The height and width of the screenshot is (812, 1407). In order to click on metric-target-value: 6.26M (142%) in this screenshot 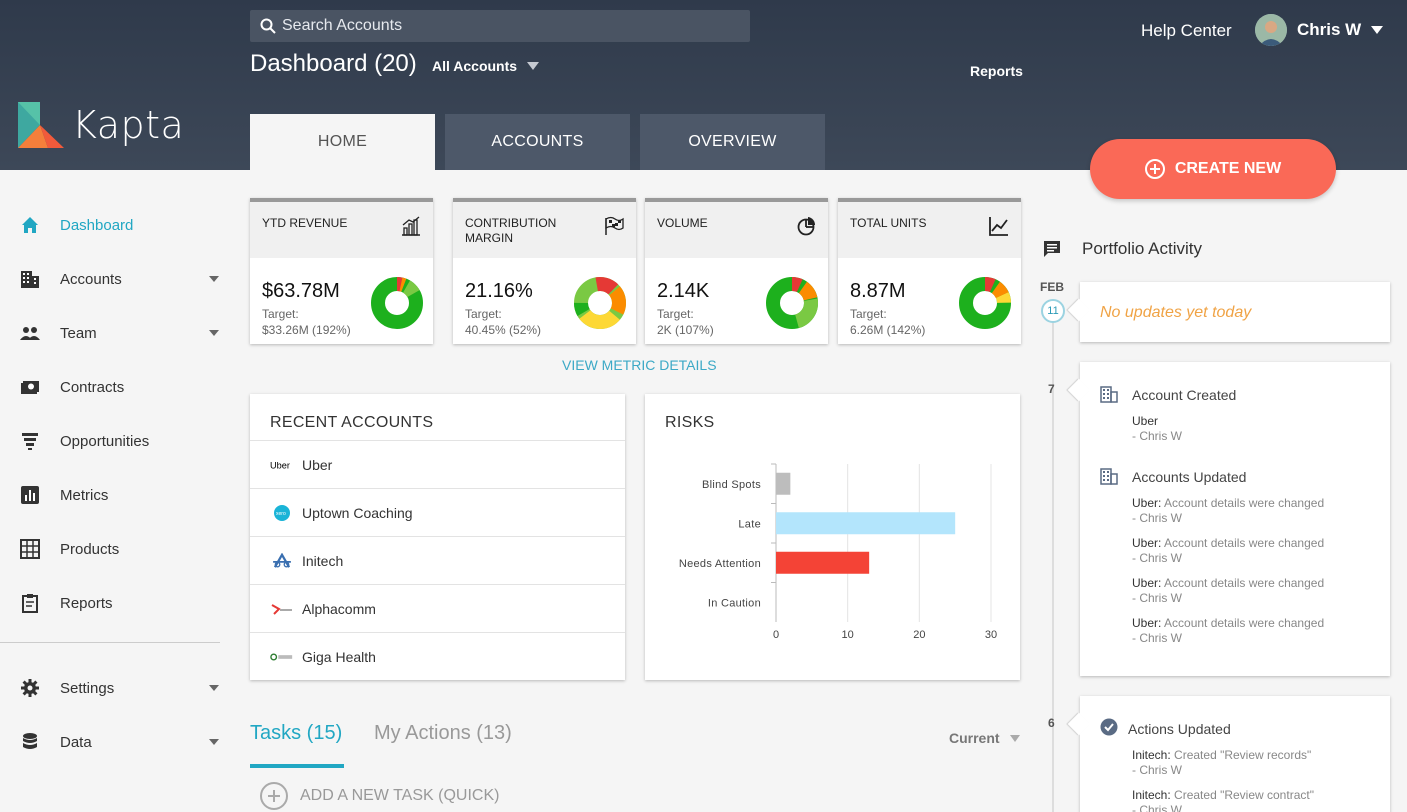, I will do `click(888, 330)`.